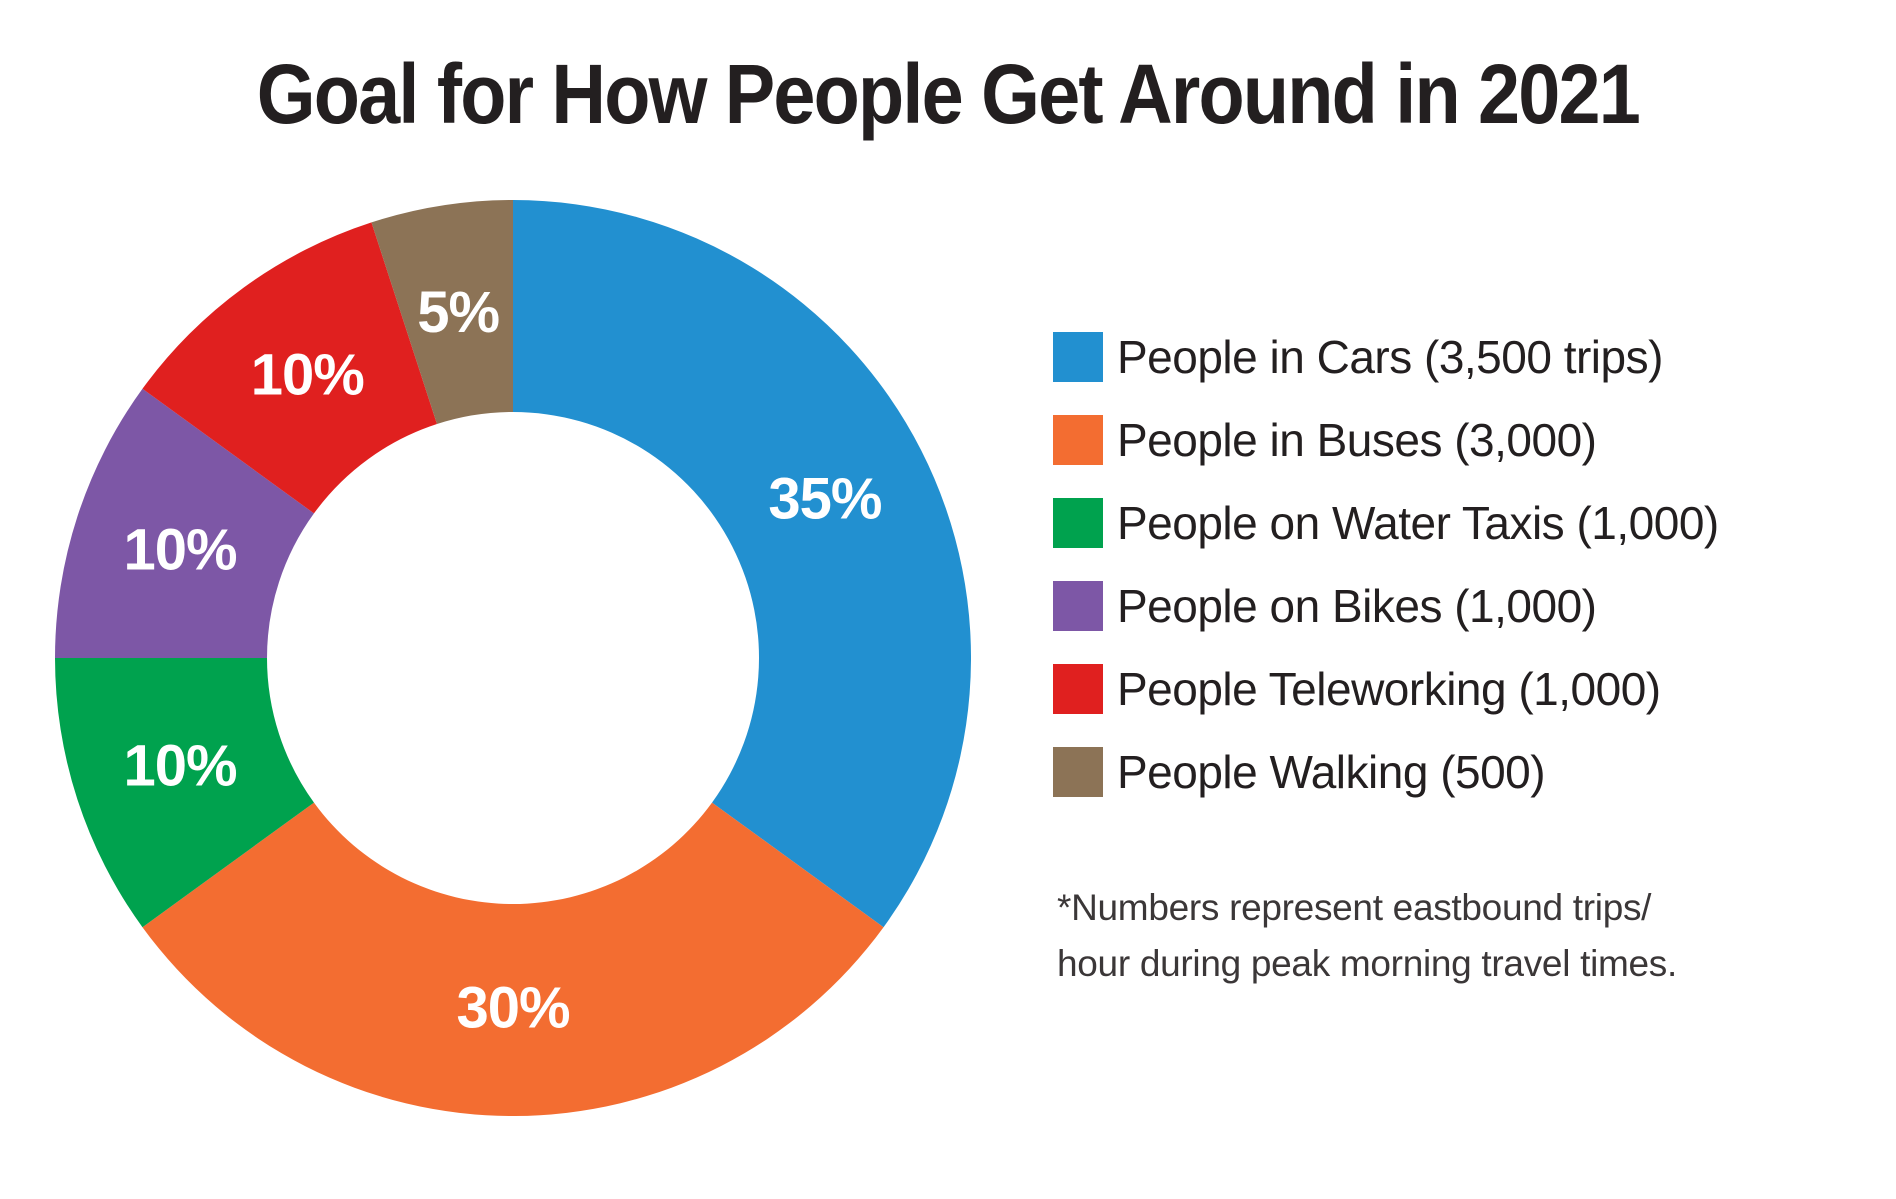  Describe the element at coordinates (1078, 523) in the screenshot. I see `legend-swatch-people-on-water-taxis` at that location.